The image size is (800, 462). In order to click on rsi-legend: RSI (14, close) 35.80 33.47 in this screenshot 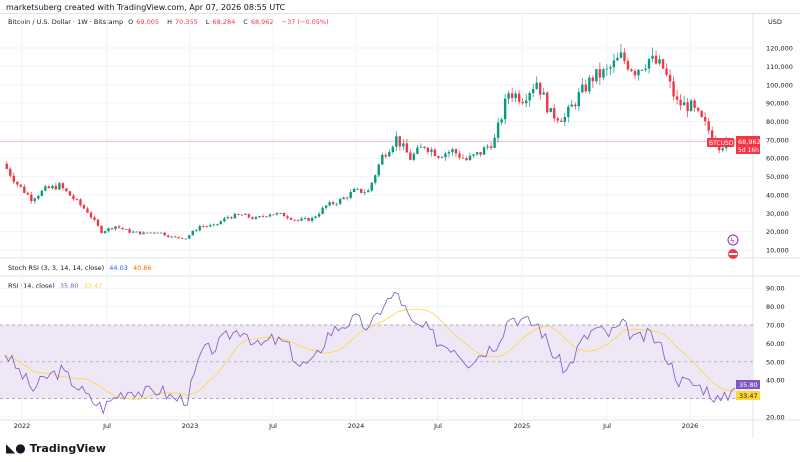, I will do `click(56, 286)`.